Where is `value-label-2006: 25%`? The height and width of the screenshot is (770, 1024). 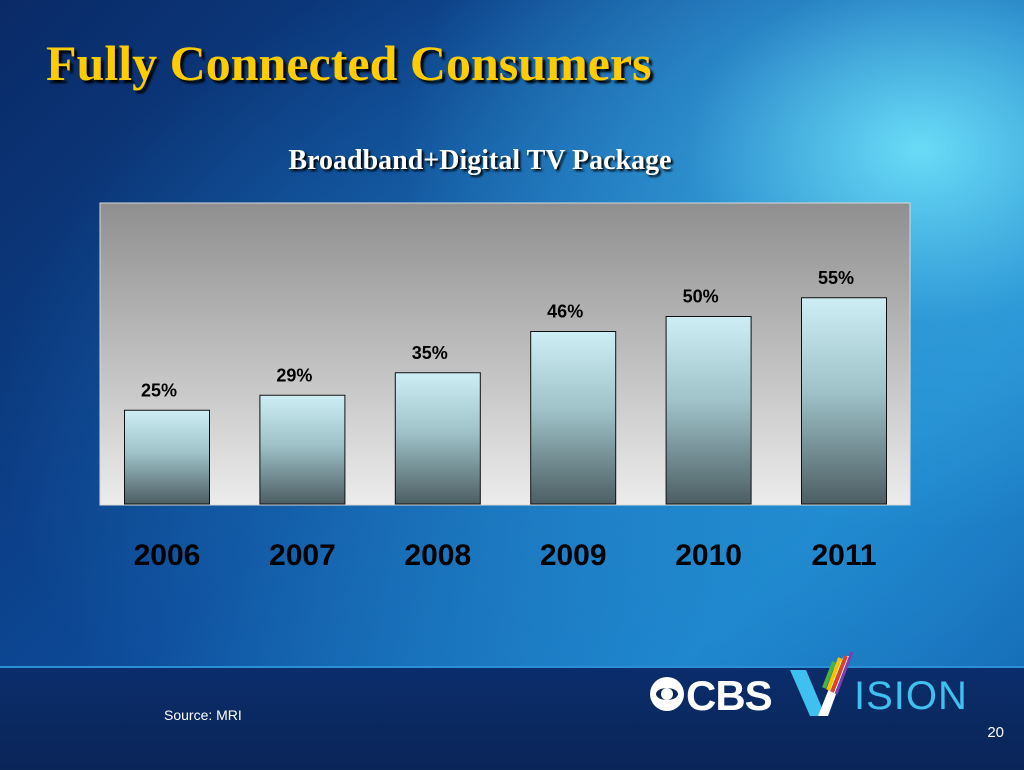
value-label-2006: 25% is located at coordinates (159, 390).